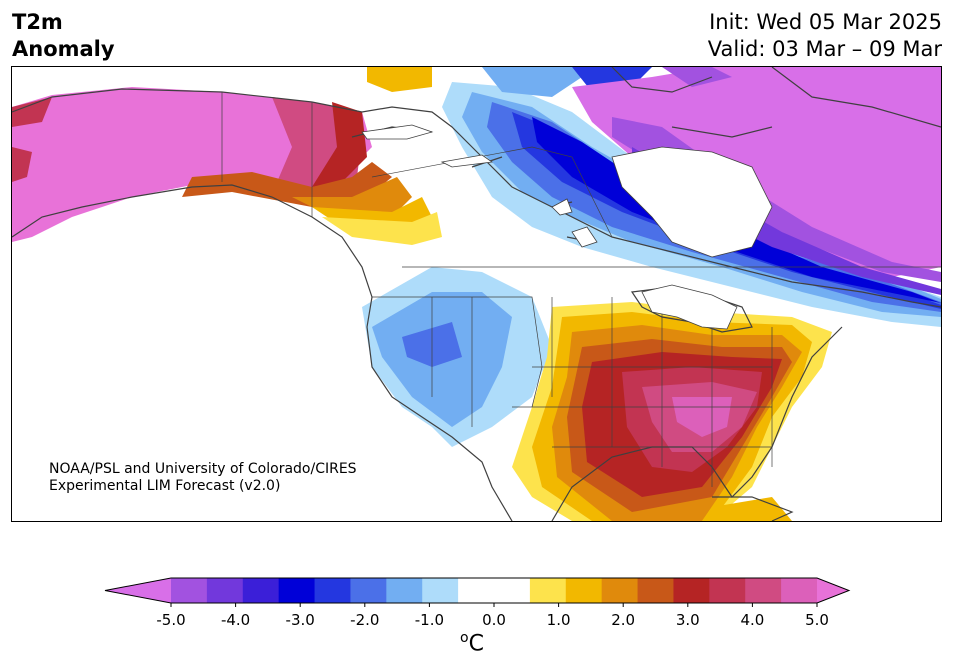 The height and width of the screenshot is (671, 954). I want to click on colorbar-tick-label: 1.0, so click(558, 620).